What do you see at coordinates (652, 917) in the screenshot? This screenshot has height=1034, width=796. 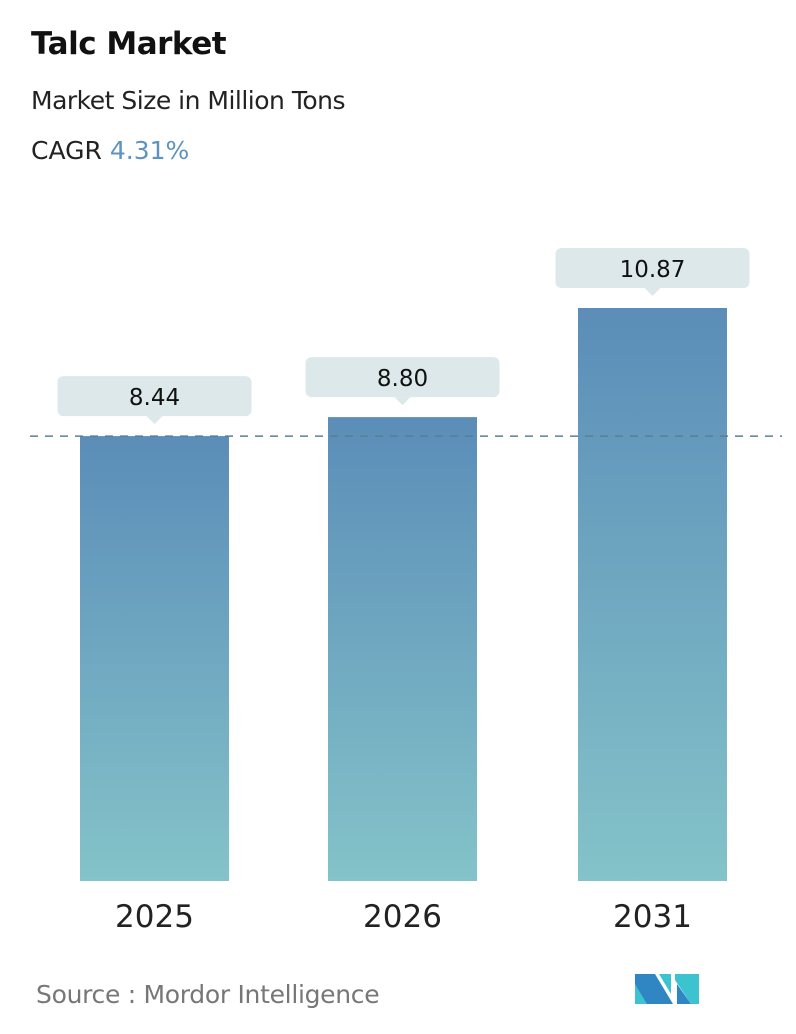 I see `x-tick-label: 2031` at bounding box center [652, 917].